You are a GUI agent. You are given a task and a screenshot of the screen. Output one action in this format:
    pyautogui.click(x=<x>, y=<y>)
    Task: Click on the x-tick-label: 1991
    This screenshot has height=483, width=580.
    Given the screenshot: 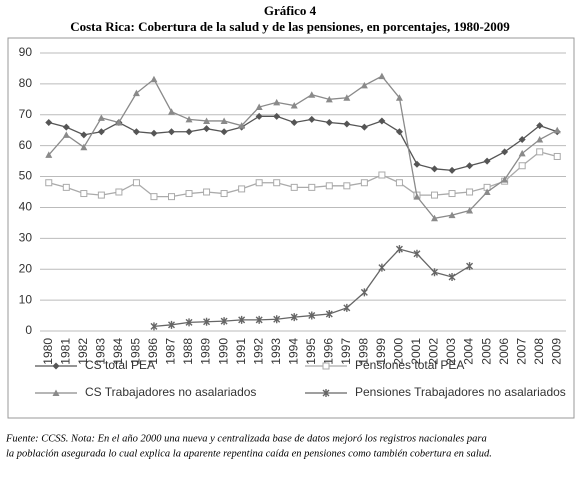 What is the action you would take?
    pyautogui.click(x=241, y=351)
    